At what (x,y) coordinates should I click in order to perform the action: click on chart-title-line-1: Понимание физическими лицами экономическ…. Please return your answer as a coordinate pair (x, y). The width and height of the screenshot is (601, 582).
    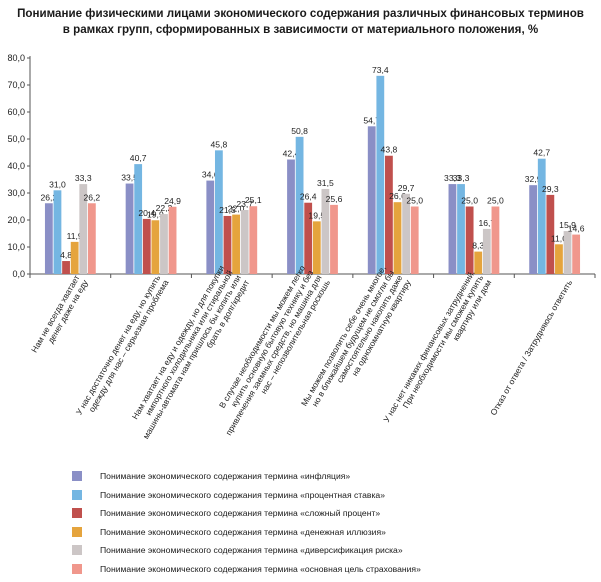
    Looking at the image, I should click on (300, 13).